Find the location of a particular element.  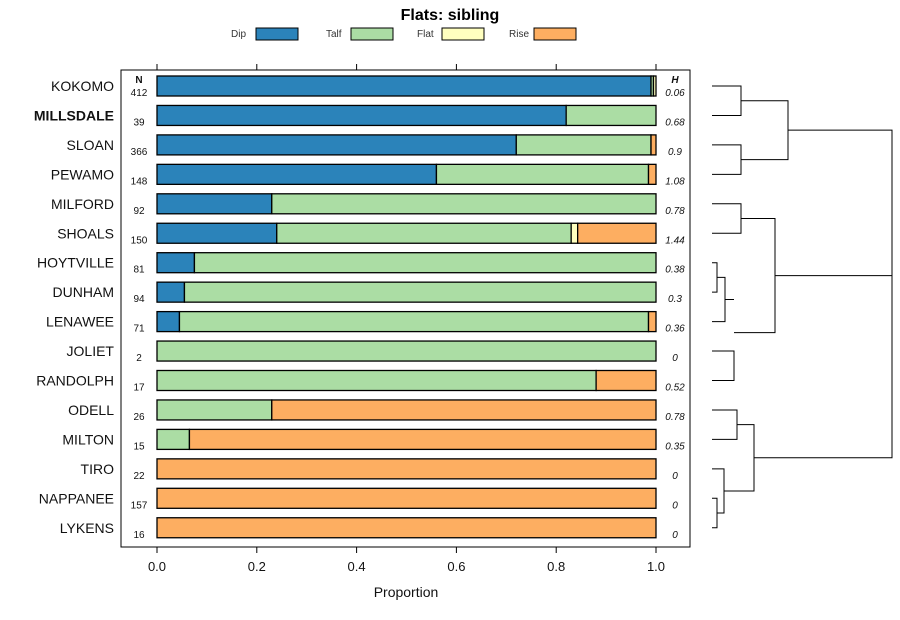

row-lenawee: LENAWEE 71 0.36 is located at coordinates (365, 322).